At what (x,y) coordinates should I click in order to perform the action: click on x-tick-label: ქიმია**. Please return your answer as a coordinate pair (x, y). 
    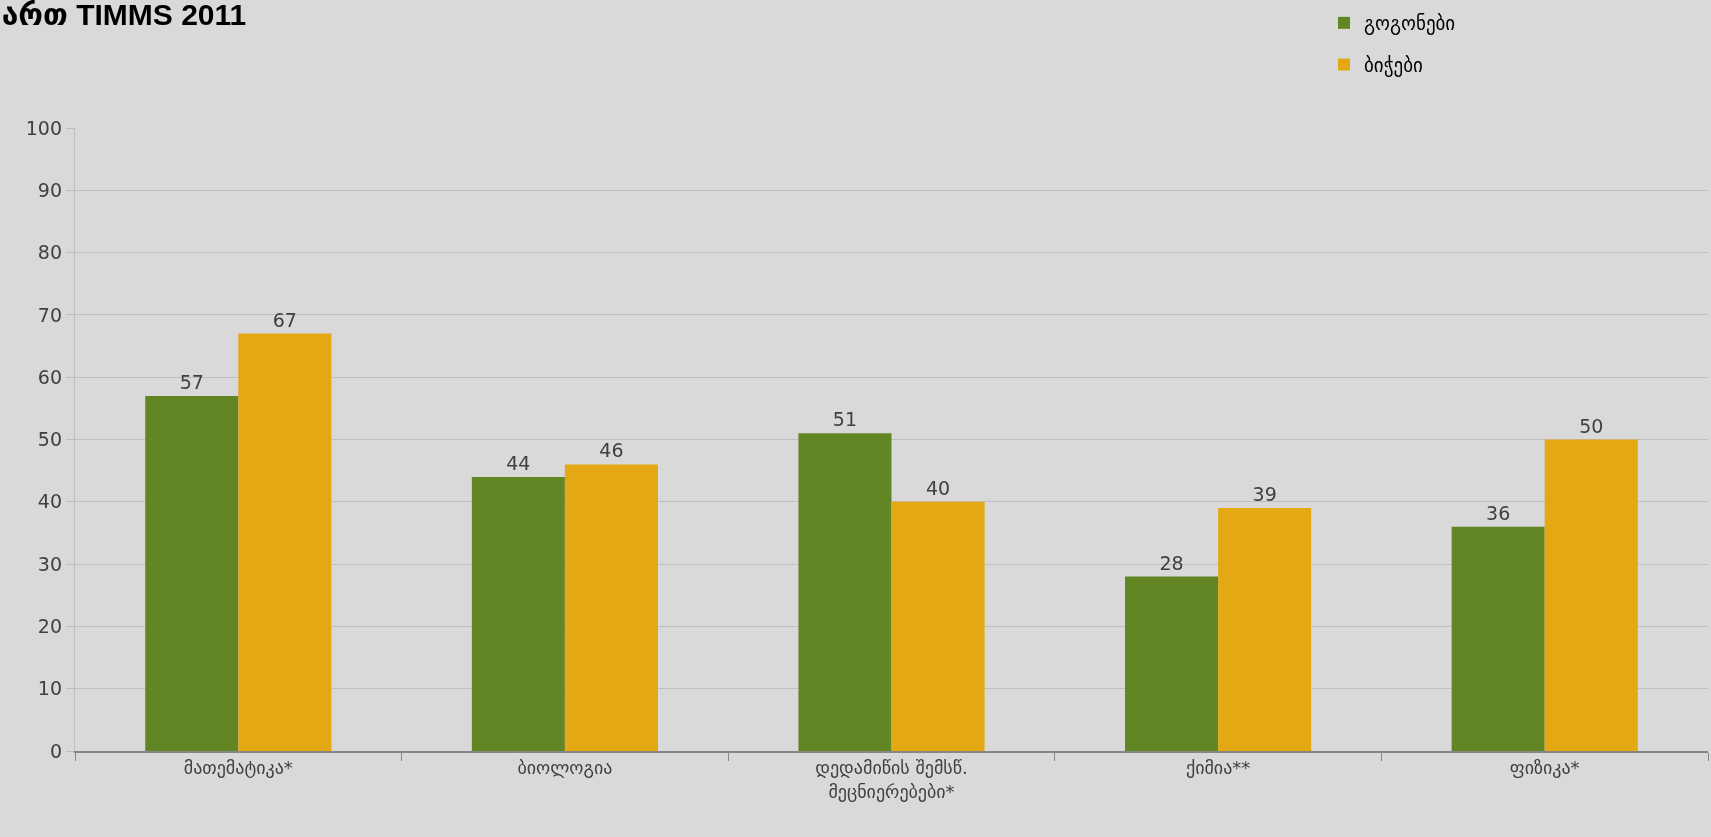
    Looking at the image, I should click on (1218, 768).